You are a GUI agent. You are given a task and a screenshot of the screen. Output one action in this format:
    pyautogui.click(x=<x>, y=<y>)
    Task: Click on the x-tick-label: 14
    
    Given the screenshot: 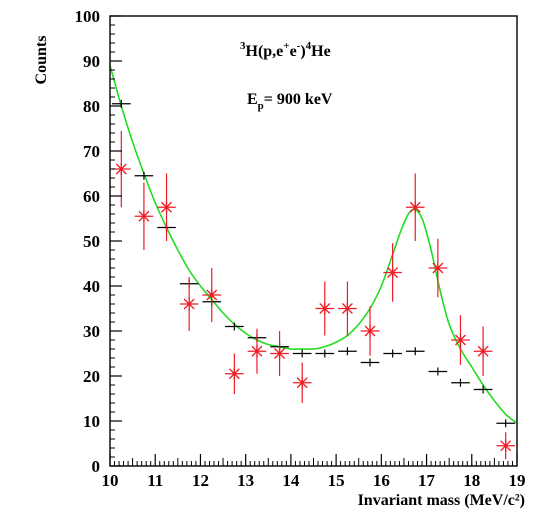 What is the action you would take?
    pyautogui.click(x=291, y=480)
    